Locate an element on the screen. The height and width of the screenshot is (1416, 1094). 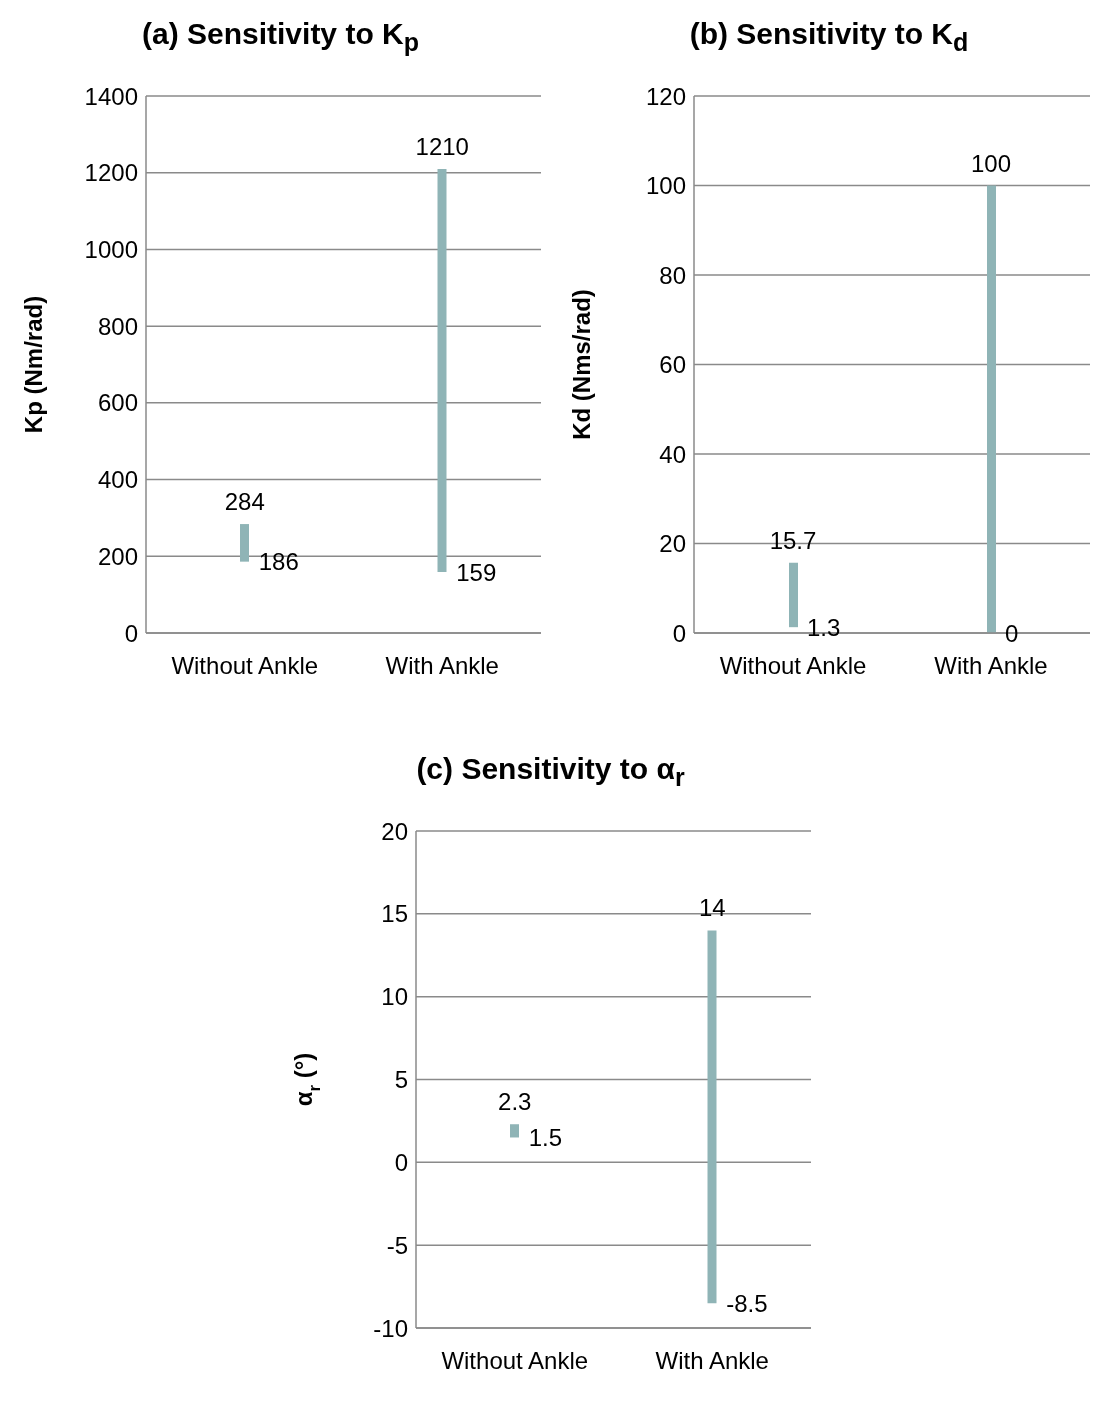
annotation: 100 is located at coordinates (991, 163).